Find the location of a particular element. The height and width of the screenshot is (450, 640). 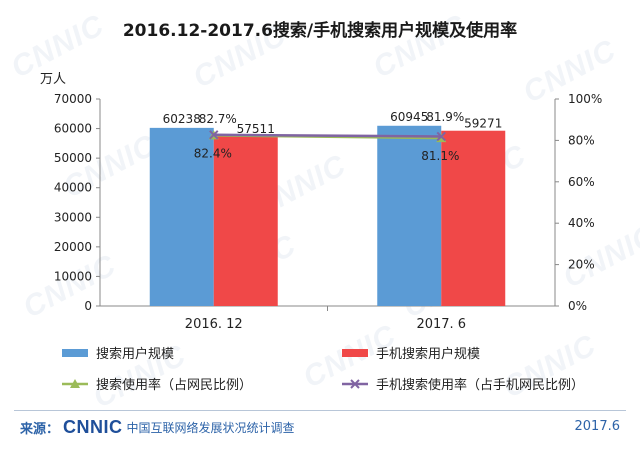

footer-source: 来源： CNNIC 中国互联网络发展状况统计调查 is located at coordinates (157, 427).